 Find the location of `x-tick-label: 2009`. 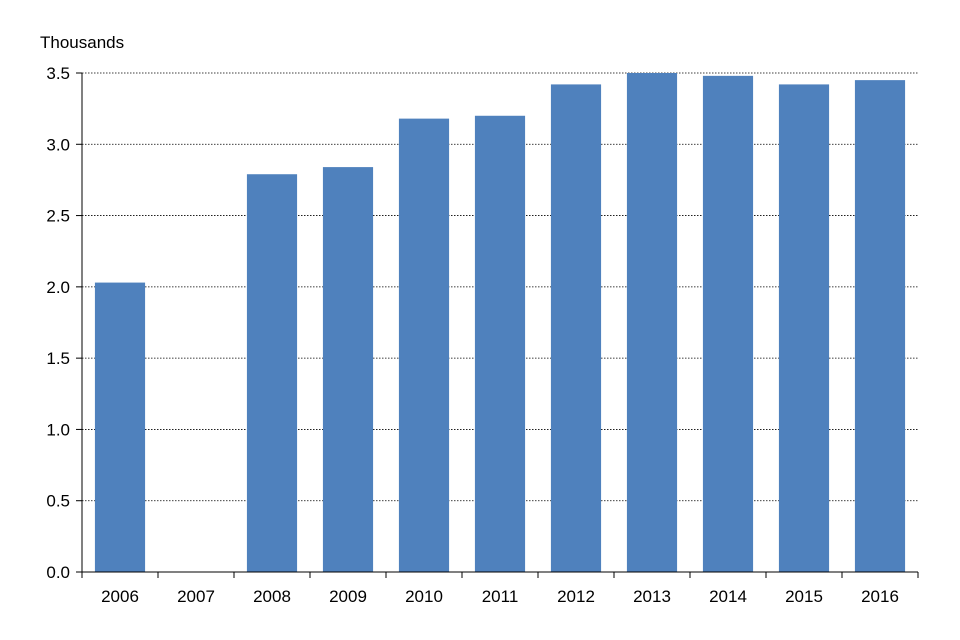

x-tick-label: 2009 is located at coordinates (348, 596).